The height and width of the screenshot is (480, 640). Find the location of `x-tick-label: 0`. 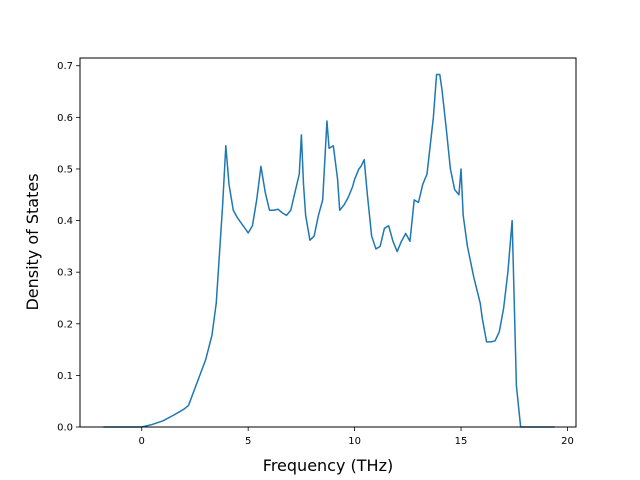

x-tick-label: 0 is located at coordinates (142, 441).